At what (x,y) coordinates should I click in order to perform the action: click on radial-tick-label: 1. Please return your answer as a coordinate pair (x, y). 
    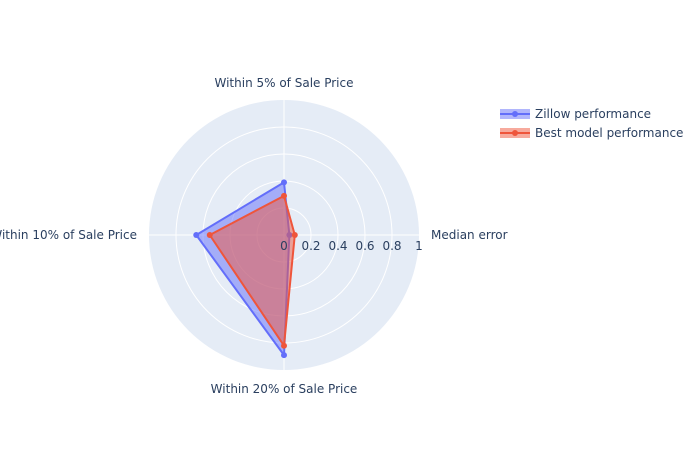
    Looking at the image, I should click on (419, 246).